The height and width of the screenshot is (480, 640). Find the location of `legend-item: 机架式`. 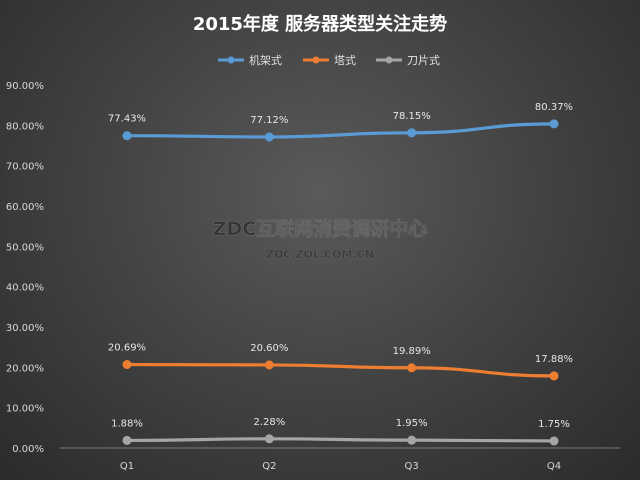

legend-item: 机架式 is located at coordinates (250, 60).